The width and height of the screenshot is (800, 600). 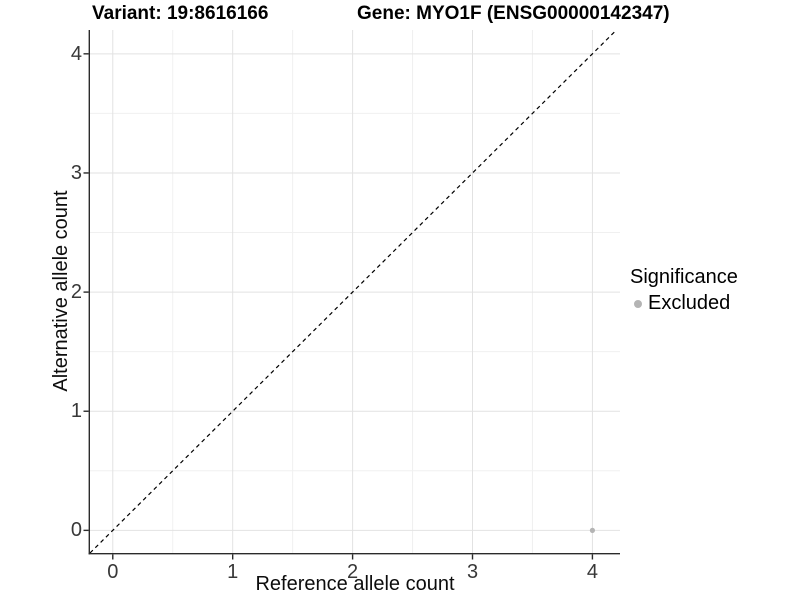 What do you see at coordinates (472, 572) in the screenshot?
I see `x-tick-label: 3` at bounding box center [472, 572].